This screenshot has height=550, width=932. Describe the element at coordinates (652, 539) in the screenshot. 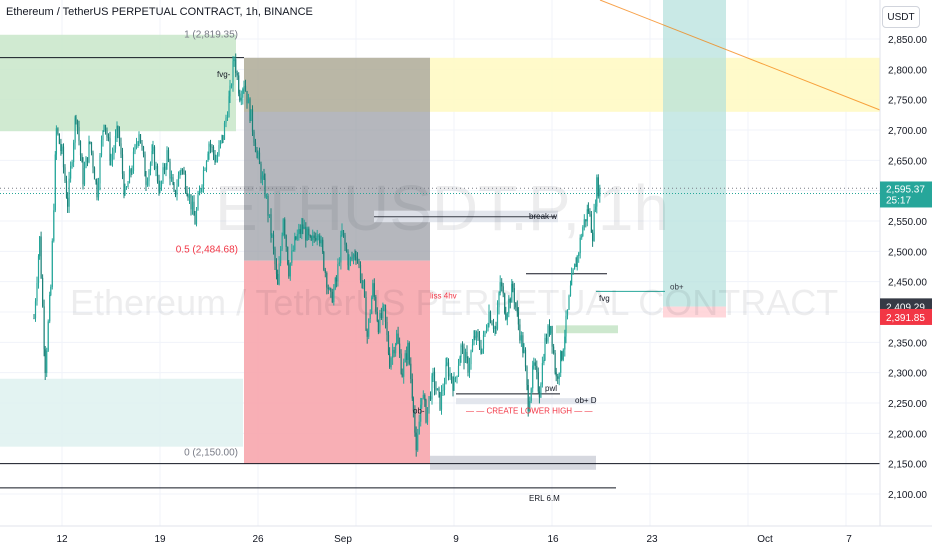

I see `time-tick-label: 23` at that location.